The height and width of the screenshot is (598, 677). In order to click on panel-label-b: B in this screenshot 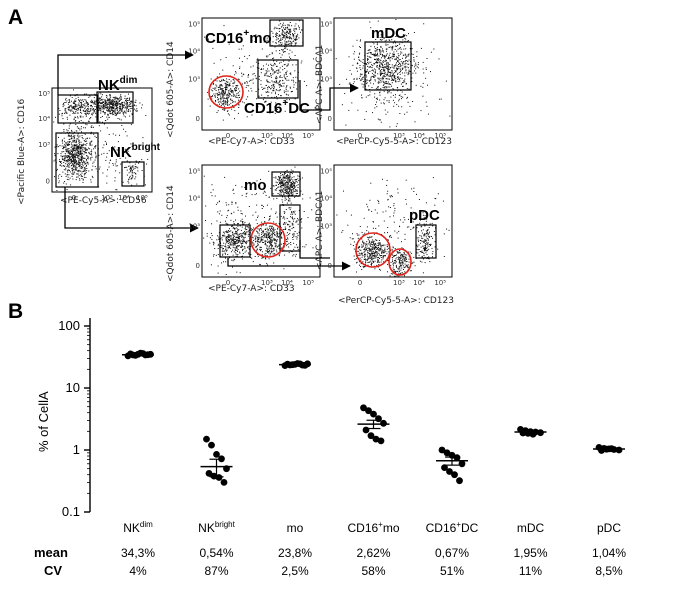, I will do `click(15, 311)`.